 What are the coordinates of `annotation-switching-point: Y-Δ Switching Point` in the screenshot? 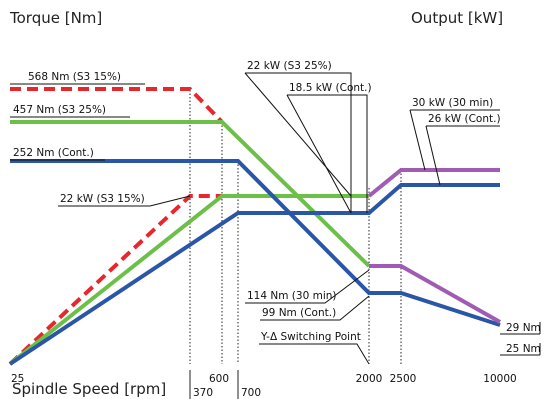 It's located at (310, 337).